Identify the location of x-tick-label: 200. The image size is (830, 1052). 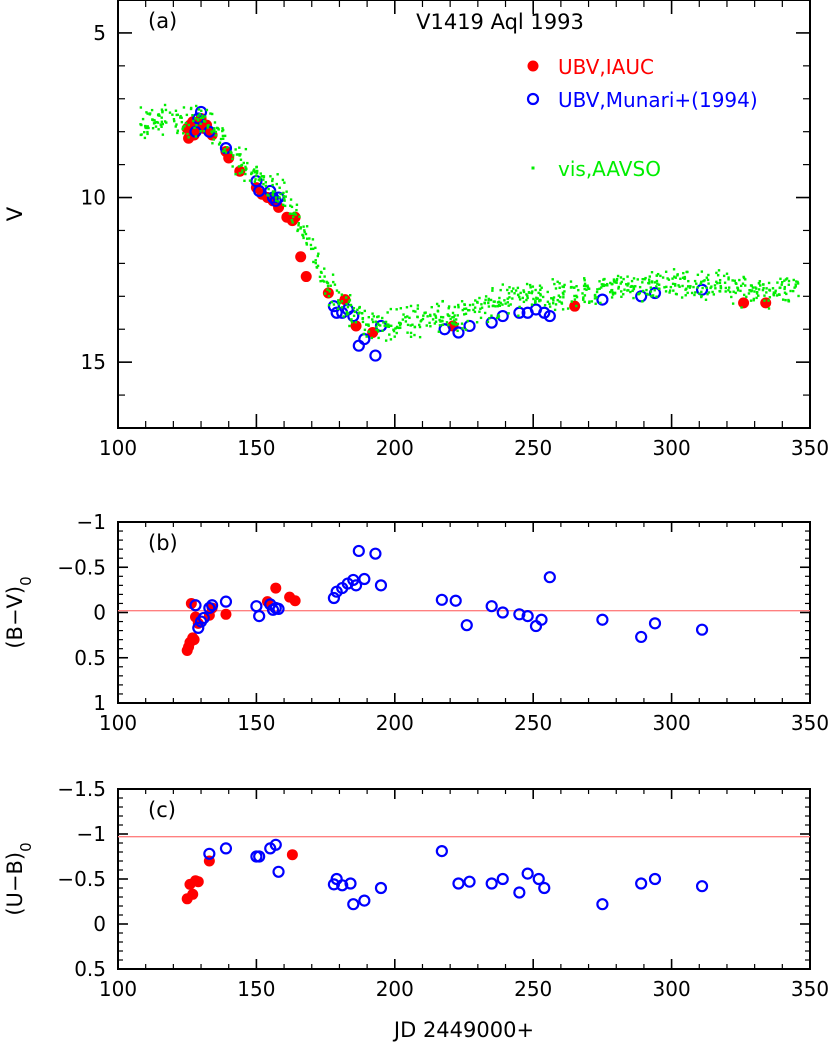
(395, 989).